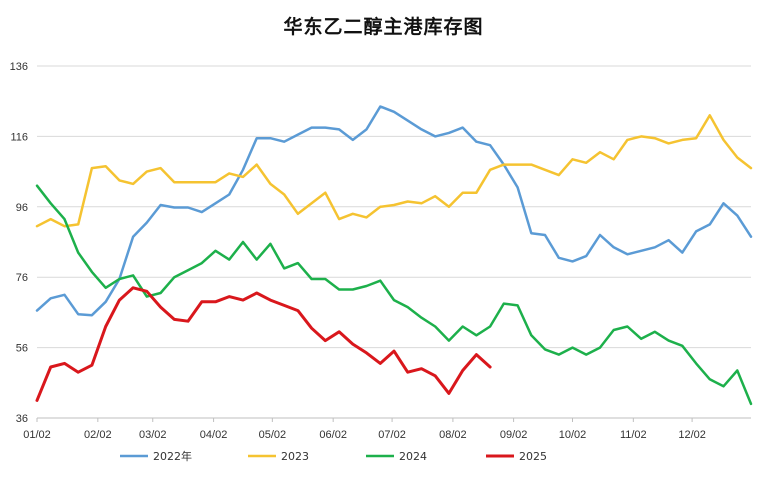  I want to click on legend-label: 2024, so click(413, 456).